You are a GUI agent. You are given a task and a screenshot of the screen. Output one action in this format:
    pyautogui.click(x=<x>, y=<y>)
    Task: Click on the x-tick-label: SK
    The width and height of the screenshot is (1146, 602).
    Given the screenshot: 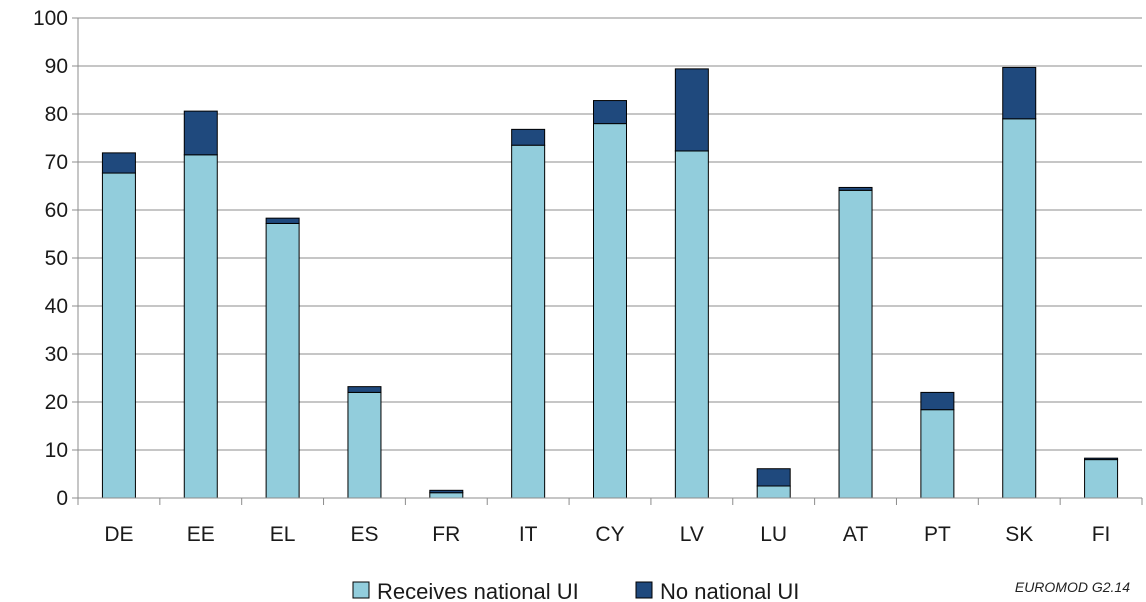 What is the action you would take?
    pyautogui.click(x=1019, y=534)
    